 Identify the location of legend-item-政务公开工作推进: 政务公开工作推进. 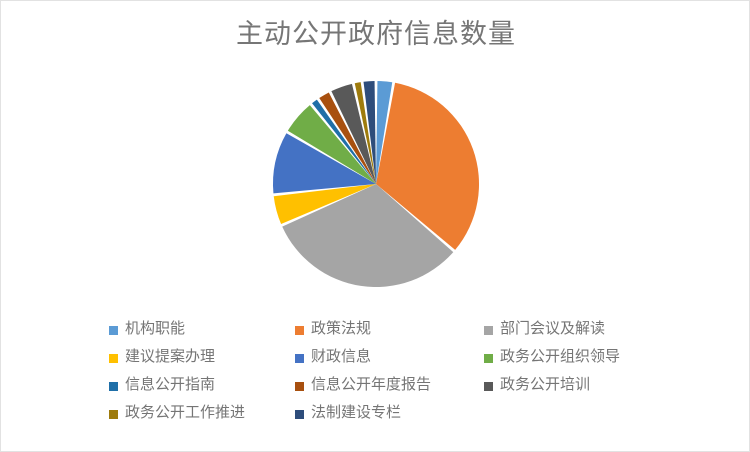
(195, 413).